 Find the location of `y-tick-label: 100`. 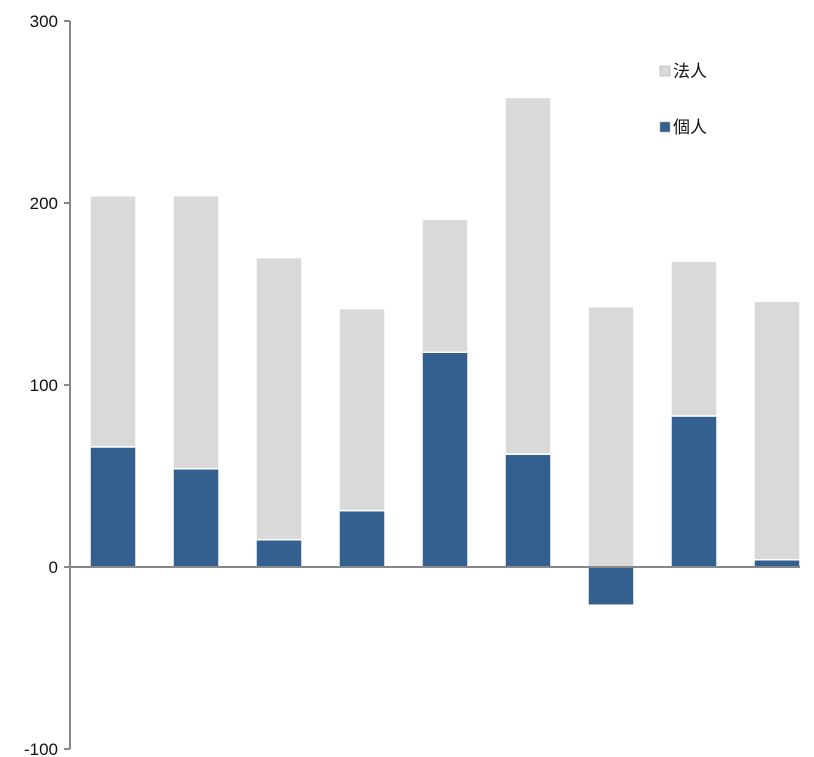

y-tick-label: 100 is located at coordinates (44, 385).